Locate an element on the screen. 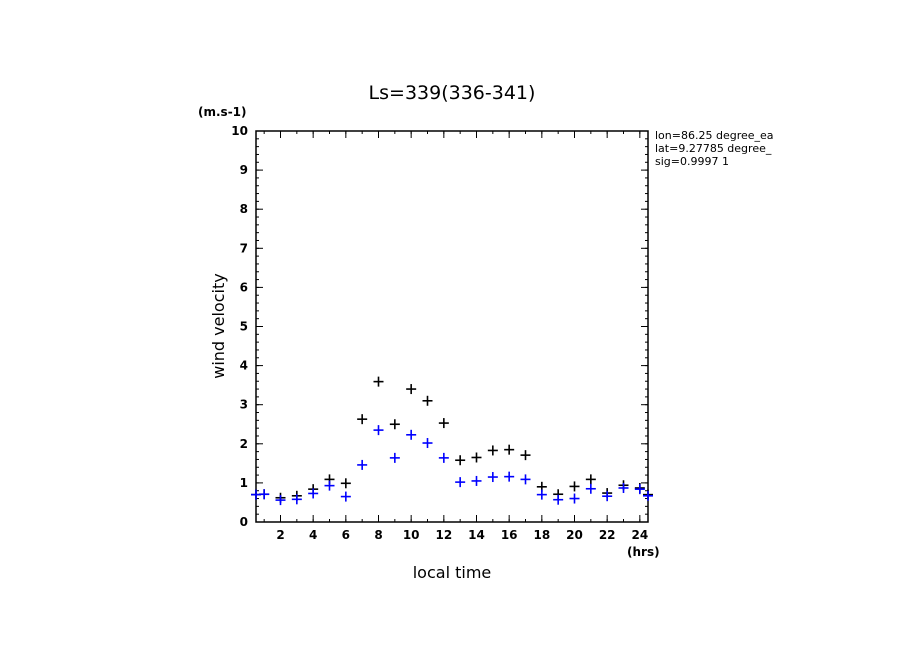 The height and width of the screenshot is (654, 904). x-tick-label: 22 is located at coordinates (607, 535).